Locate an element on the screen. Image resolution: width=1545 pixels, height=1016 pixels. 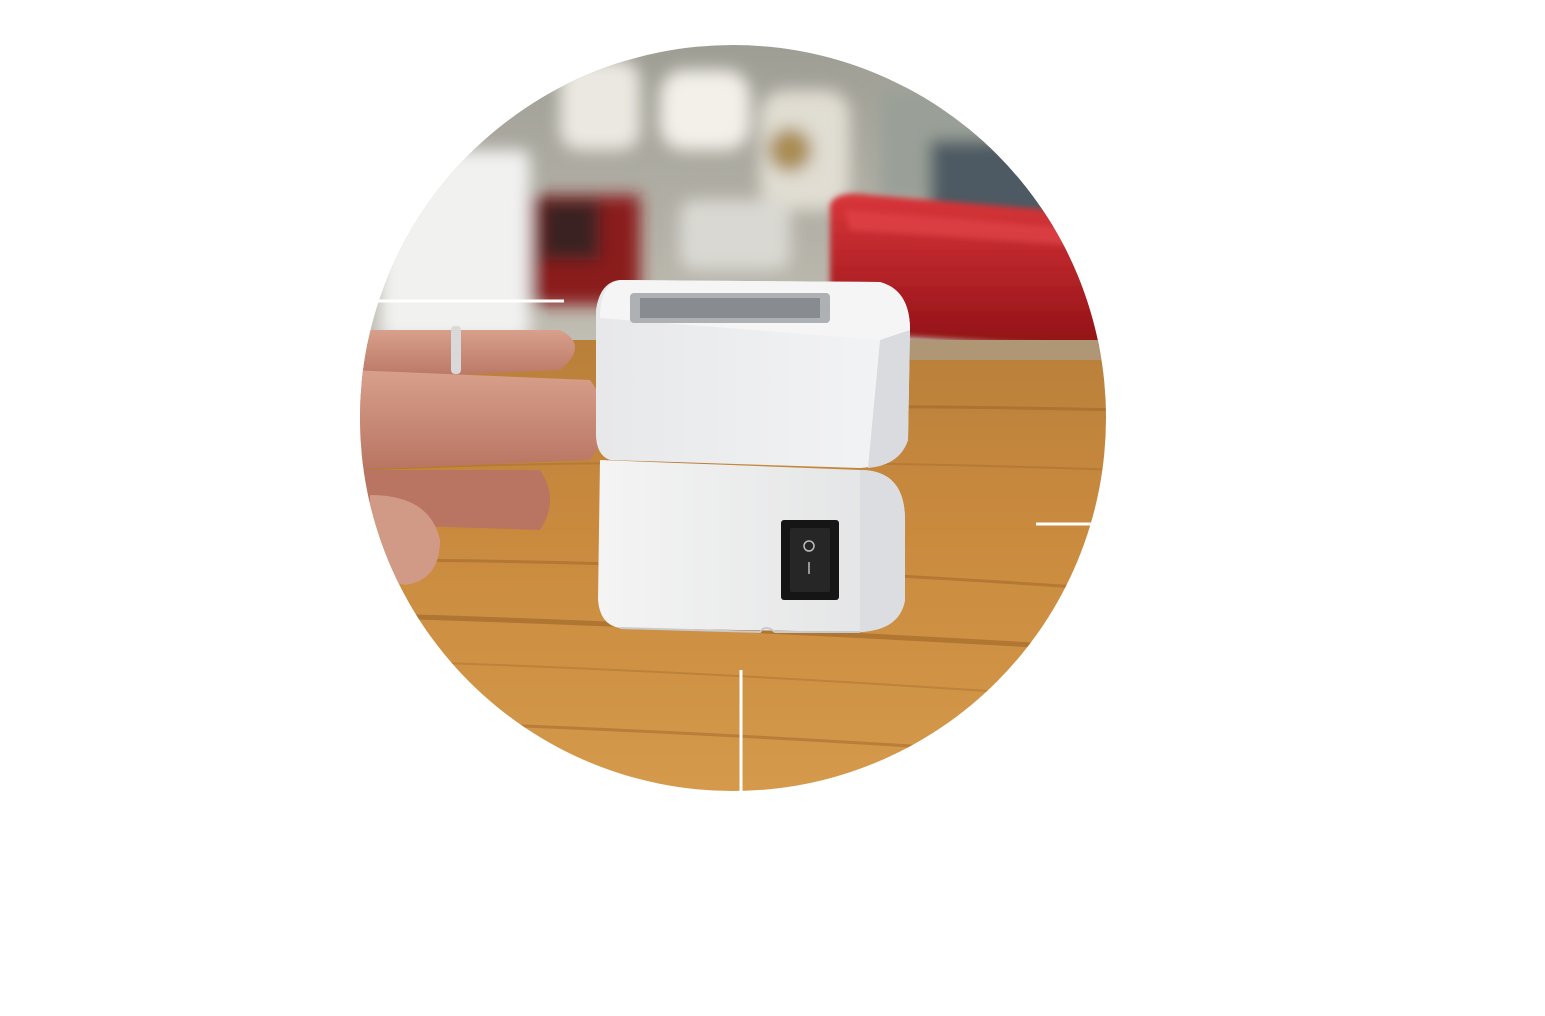
device-bottom-box is located at coordinates (751, 547).